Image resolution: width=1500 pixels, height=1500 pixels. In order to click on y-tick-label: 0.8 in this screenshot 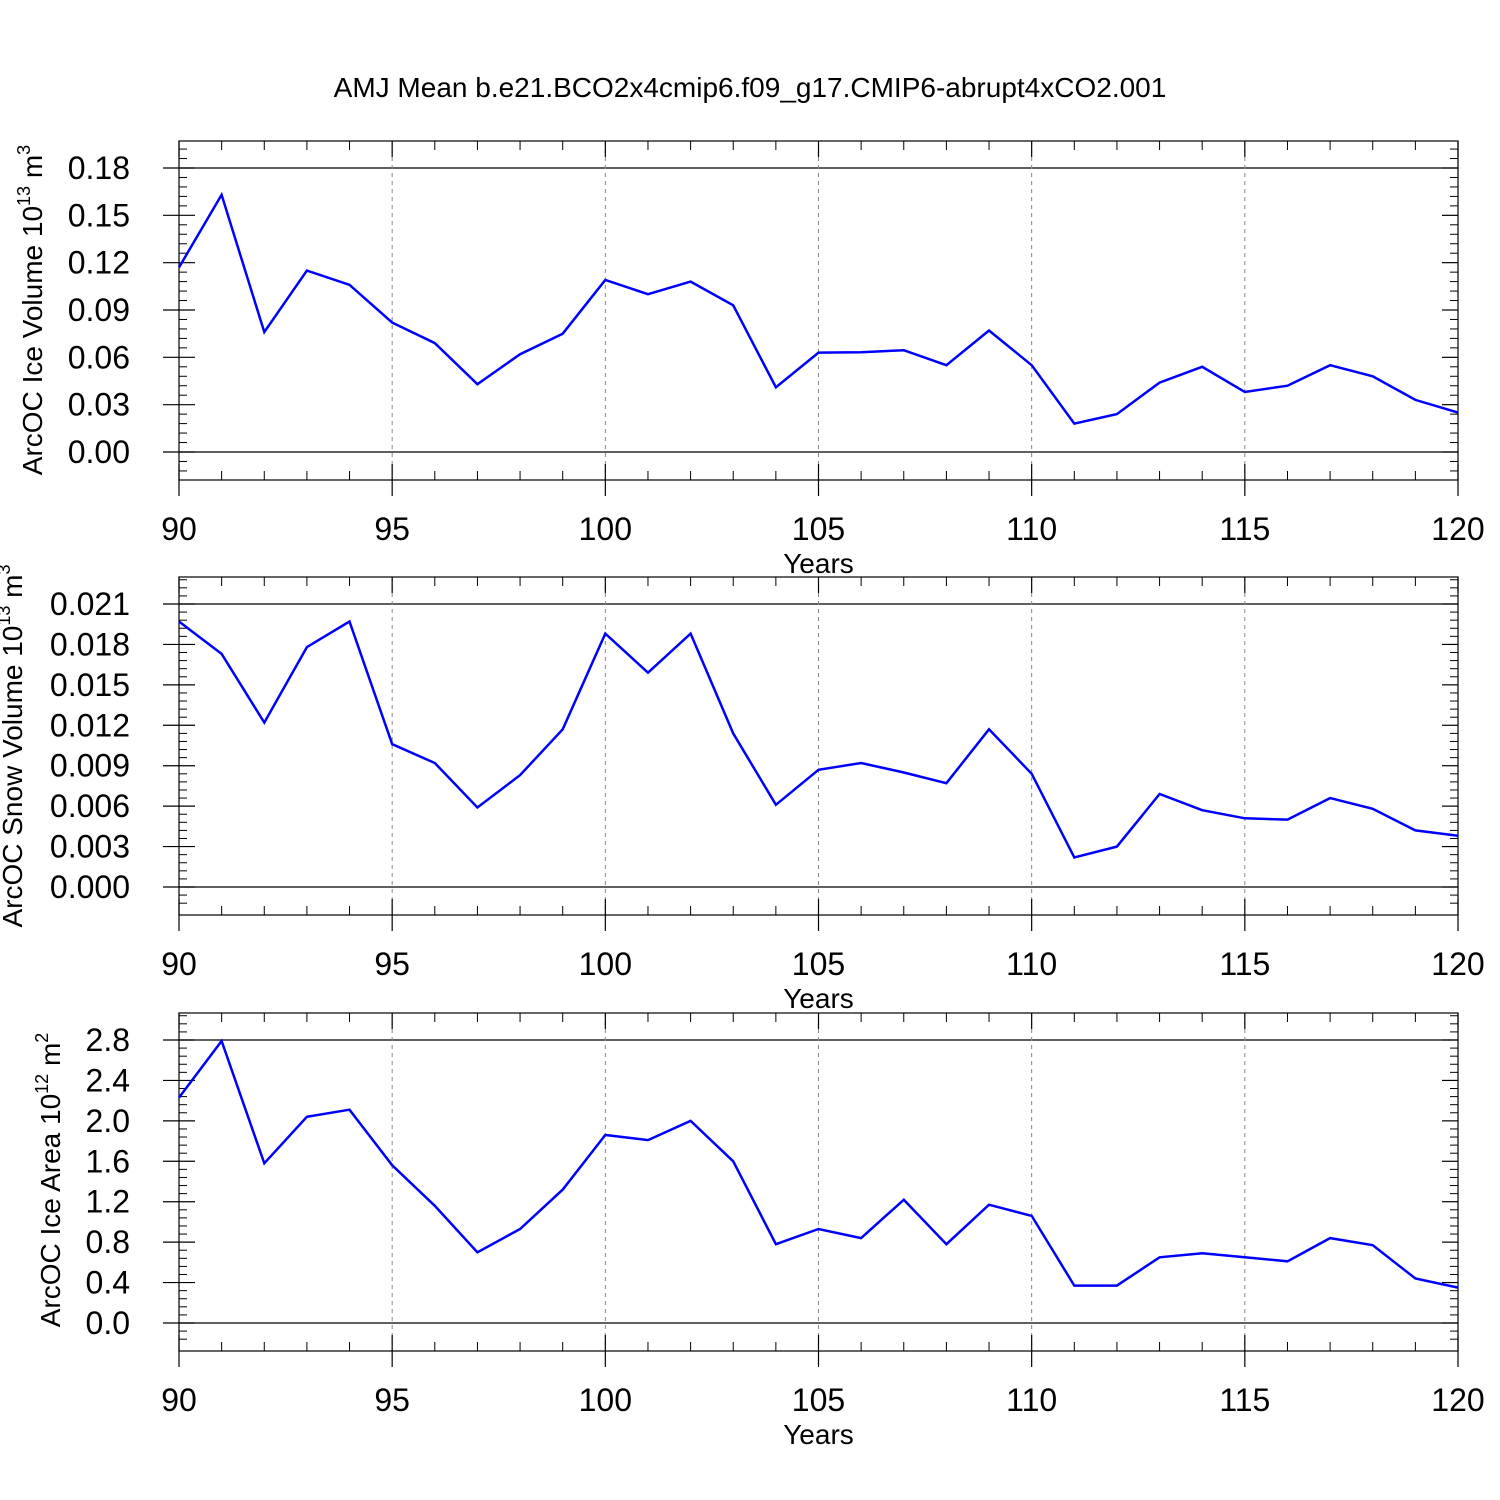, I will do `click(108, 1242)`.